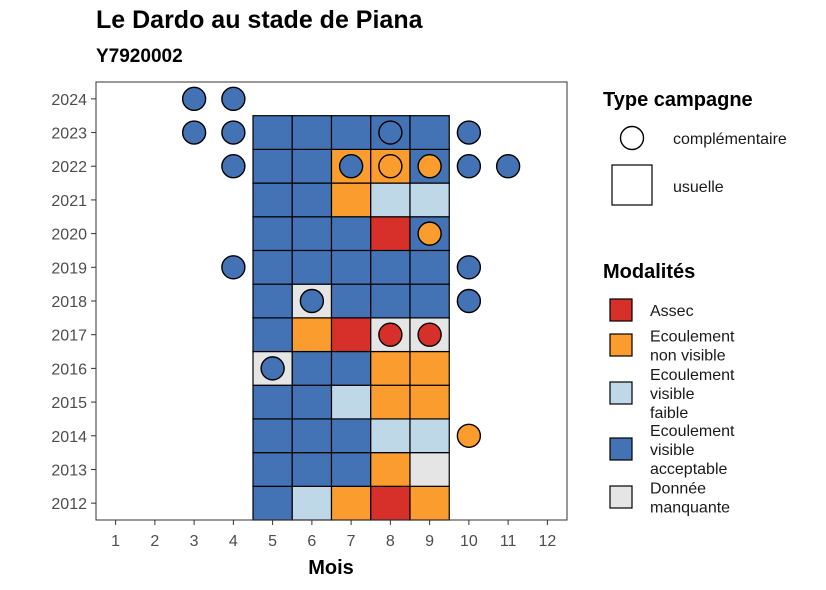 The image size is (826, 590). I want to click on chart-subtitle: Y7920002, so click(139, 56).